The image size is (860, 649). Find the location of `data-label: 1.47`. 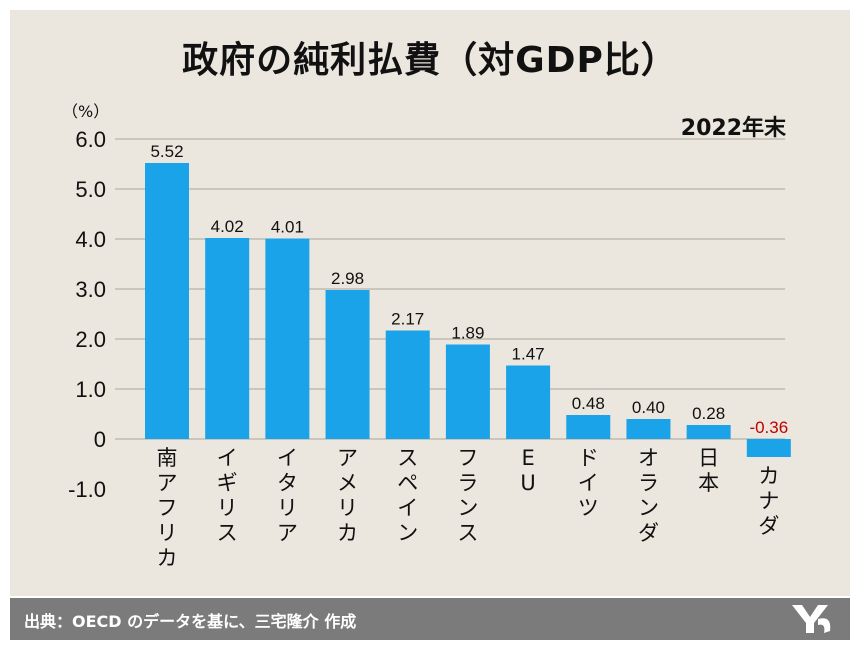

data-label: 1.47 is located at coordinates (528, 354).